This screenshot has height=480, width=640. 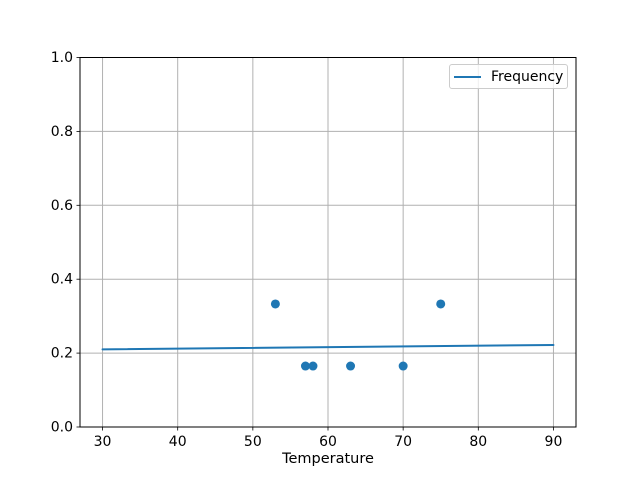 What do you see at coordinates (467, 76) in the screenshot?
I see `legend-line-swatch` at bounding box center [467, 76].